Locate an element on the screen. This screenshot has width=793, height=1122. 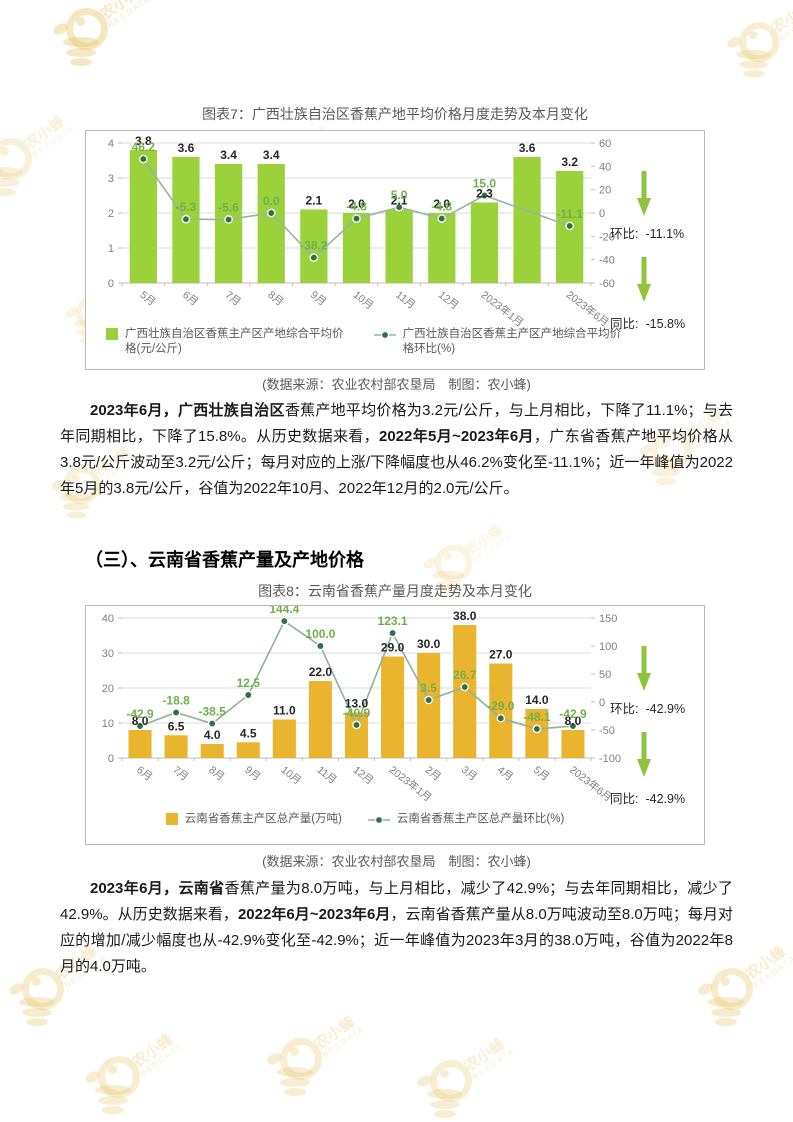
svg-text: -42.9 is located at coordinates (140, 714).